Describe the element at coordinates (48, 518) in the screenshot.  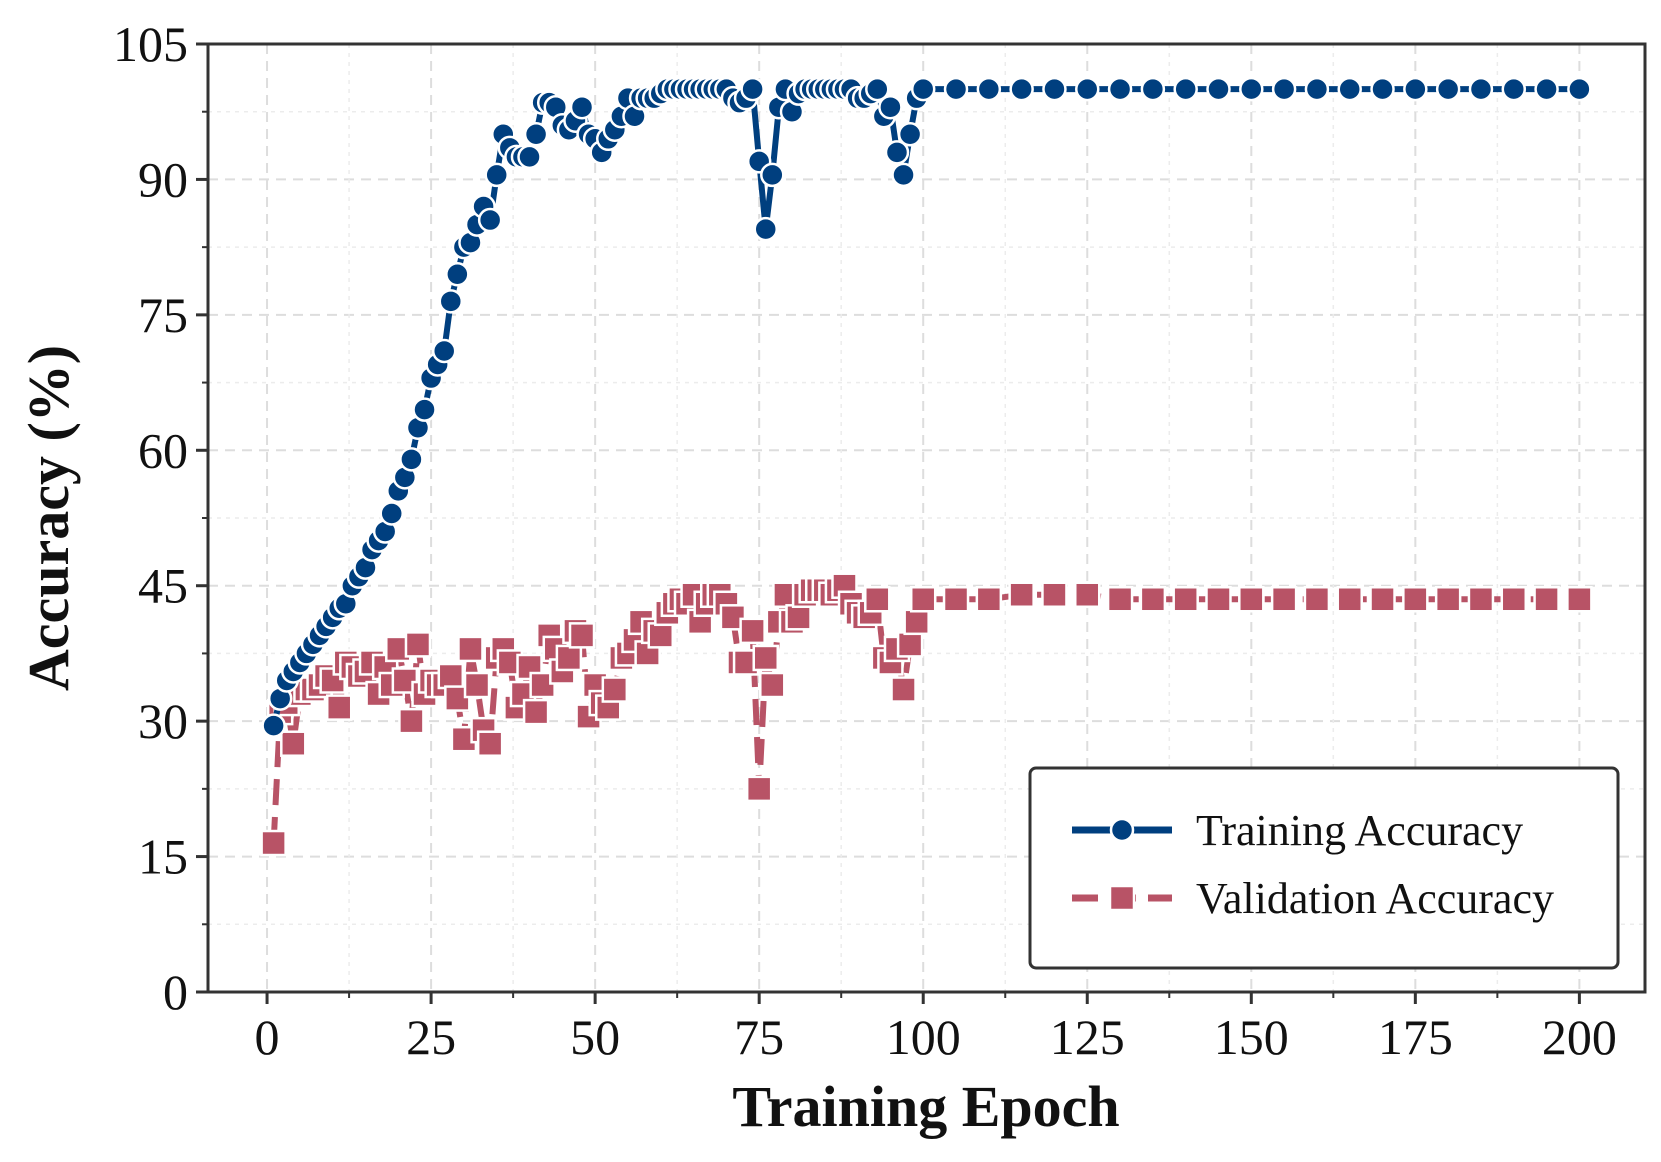
I see `y-axis-title: Accuracy (%)` at that location.